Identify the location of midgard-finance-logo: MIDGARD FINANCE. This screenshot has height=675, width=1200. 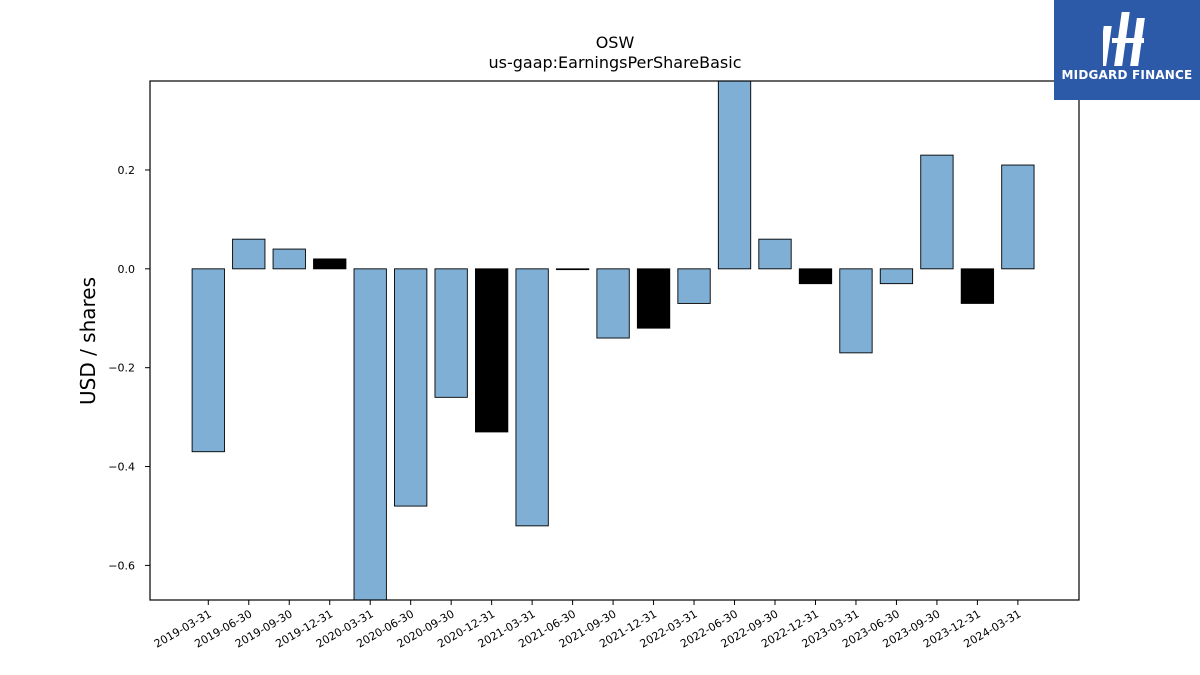
(1127, 50).